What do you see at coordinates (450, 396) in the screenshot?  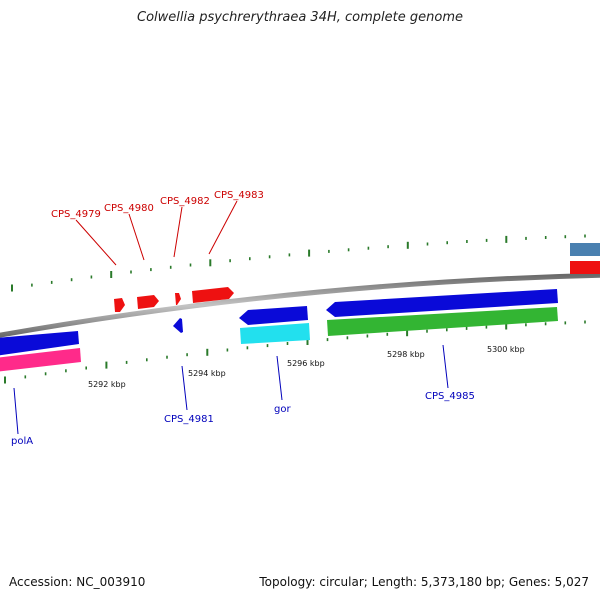 I see `label-cps-4985: CPS_4985` at bounding box center [450, 396].